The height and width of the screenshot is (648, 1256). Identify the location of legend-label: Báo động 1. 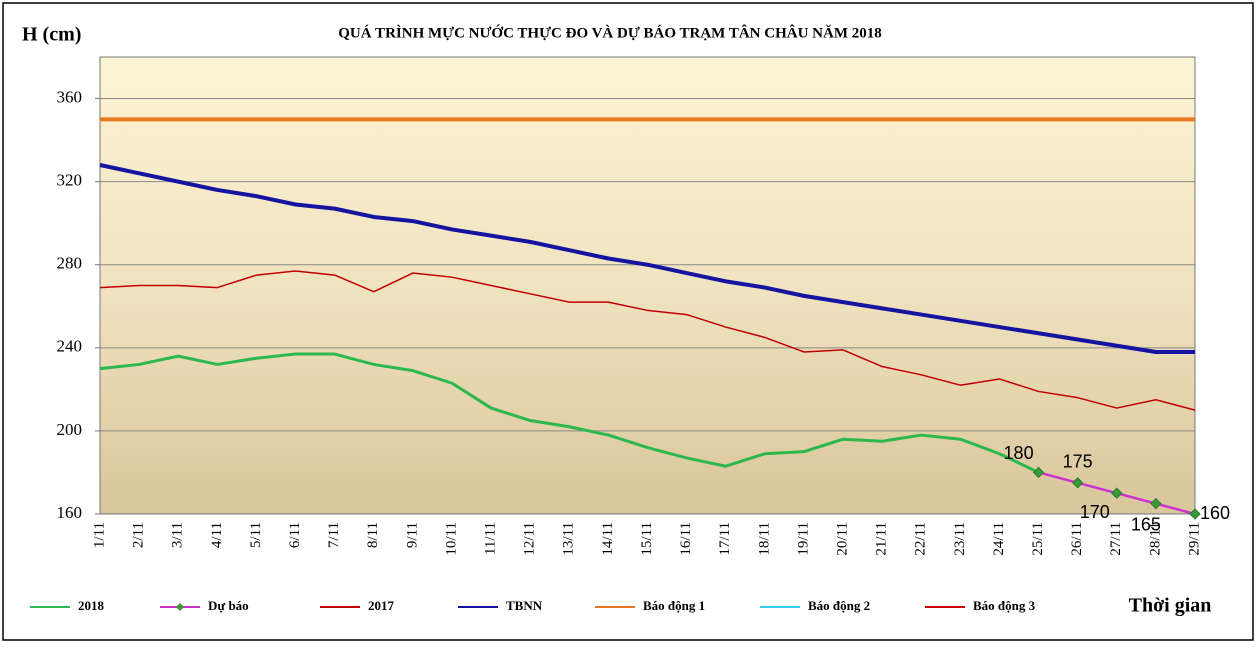
(674, 605).